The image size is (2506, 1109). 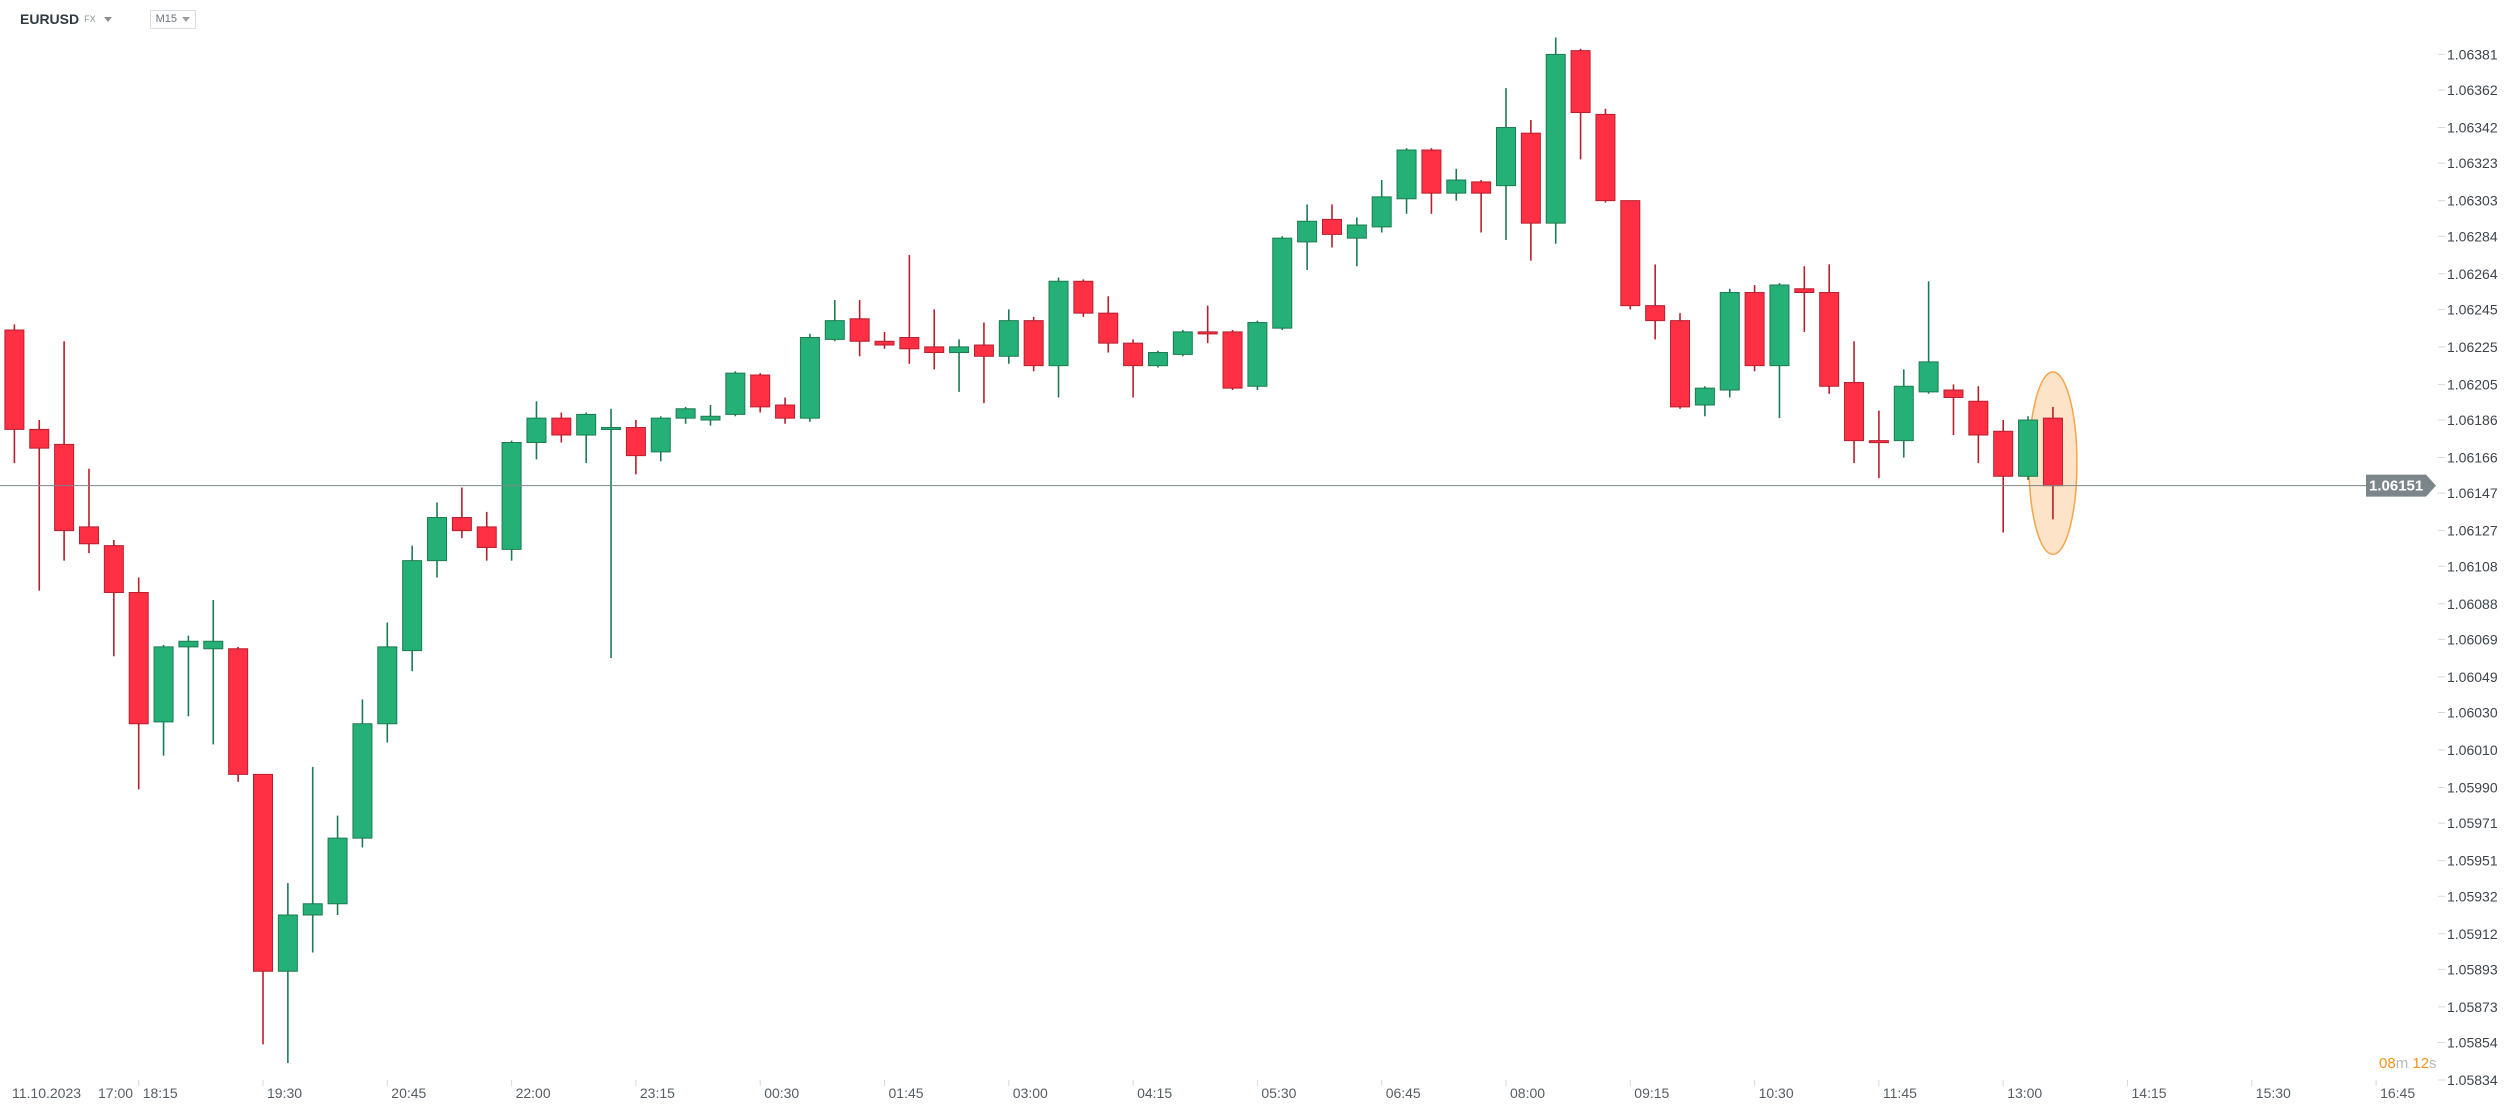 I want to click on timeframe-select: M15, so click(x=173, y=19).